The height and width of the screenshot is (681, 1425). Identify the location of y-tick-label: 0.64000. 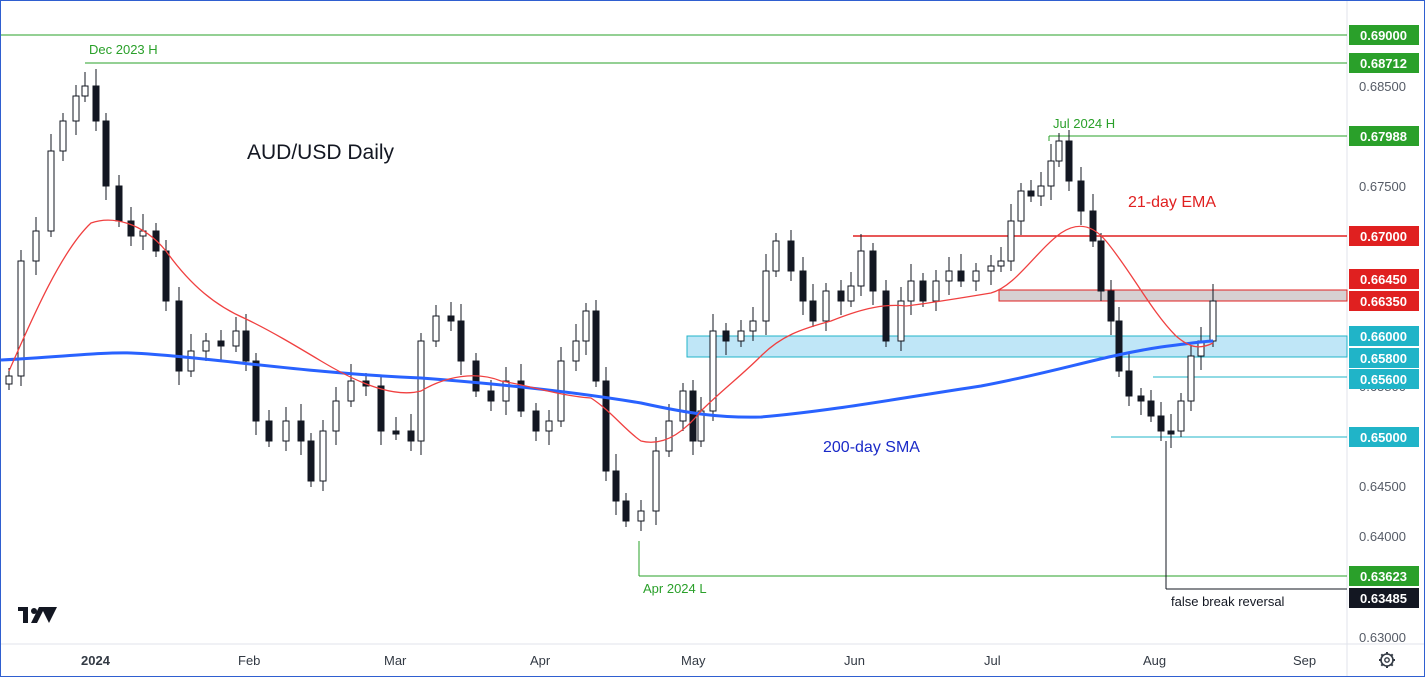
(1382, 536).